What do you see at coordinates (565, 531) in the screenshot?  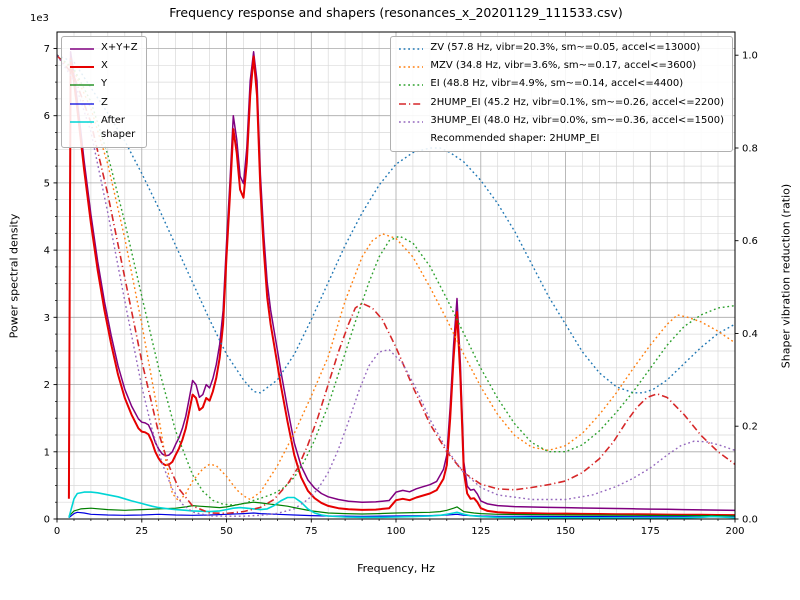 I see `x-tick-label: 150` at bounding box center [565, 531].